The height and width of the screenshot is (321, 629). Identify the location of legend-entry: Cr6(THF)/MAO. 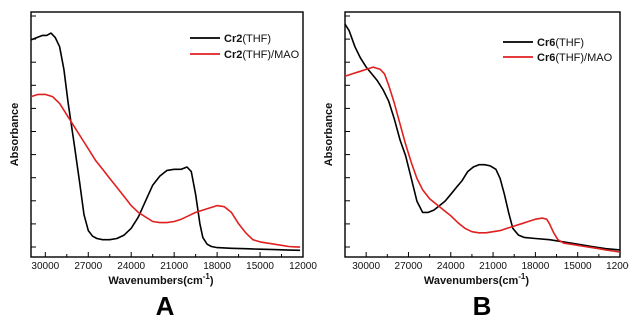
(575, 58).